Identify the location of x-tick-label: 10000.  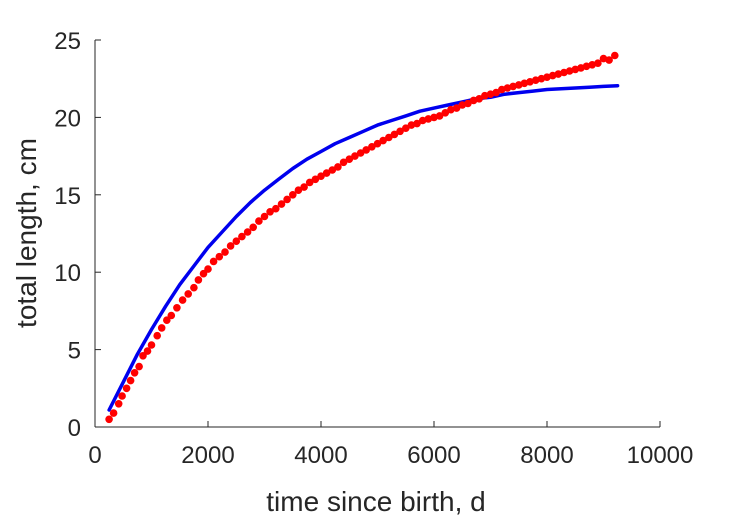
(660, 455).